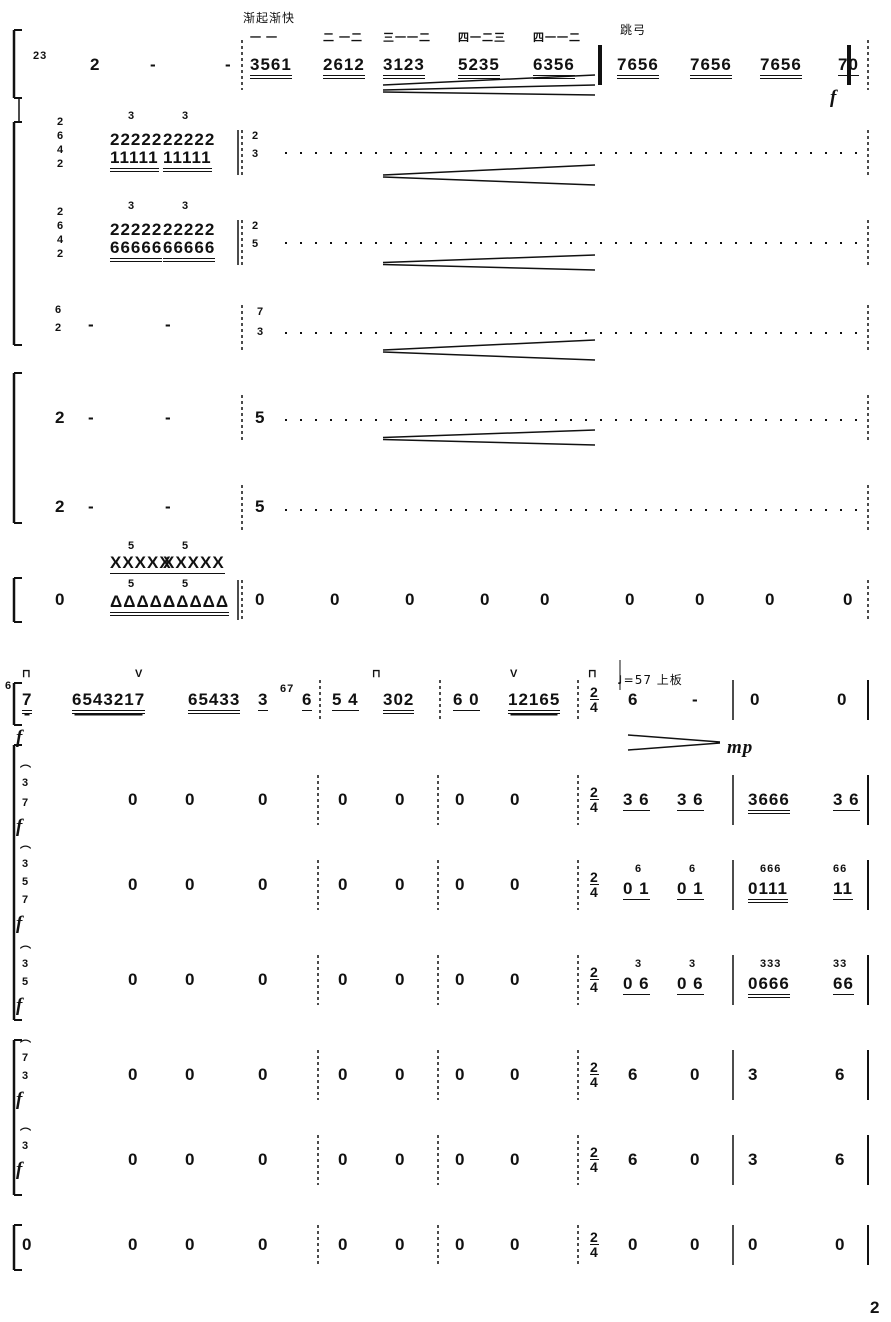 The height and width of the screenshot is (1322, 891). Describe the element at coordinates (769, 986) in the screenshot. I see `note-group: 0666` at that location.